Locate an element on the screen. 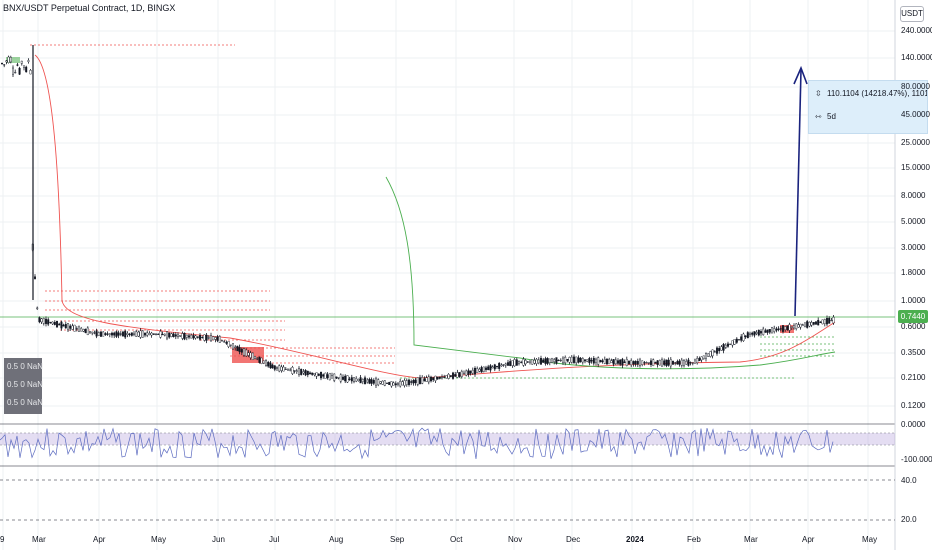 The height and width of the screenshot is (555, 932). price-tick-label: 3.0000 is located at coordinates (913, 247).